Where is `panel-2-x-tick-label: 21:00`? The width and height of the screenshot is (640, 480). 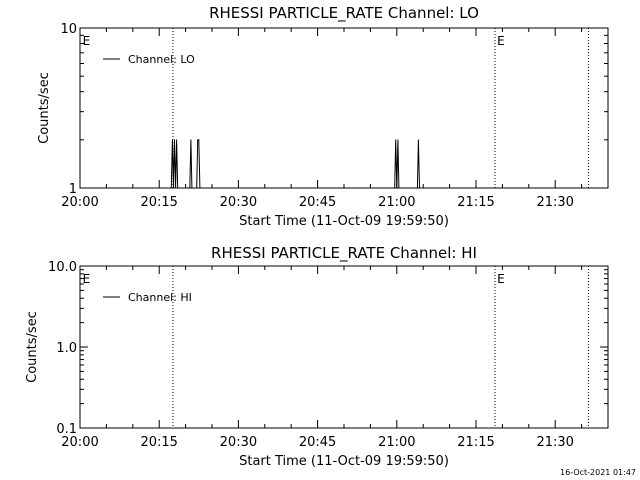 panel-2-x-tick-label: 21:00 is located at coordinates (396, 442).